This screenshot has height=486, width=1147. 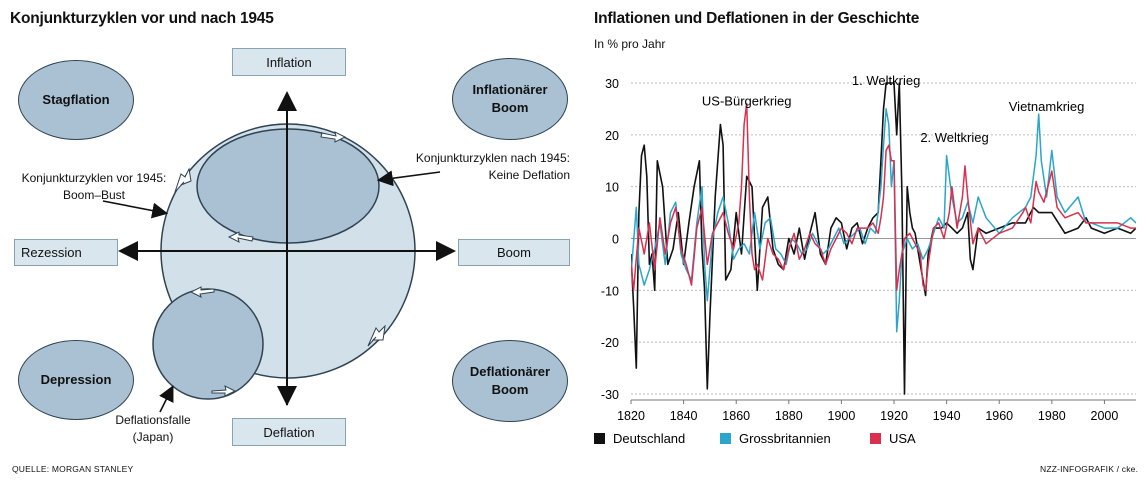 What do you see at coordinates (736, 416) in the screenshot?
I see `x-tick-label: 1860` at bounding box center [736, 416].